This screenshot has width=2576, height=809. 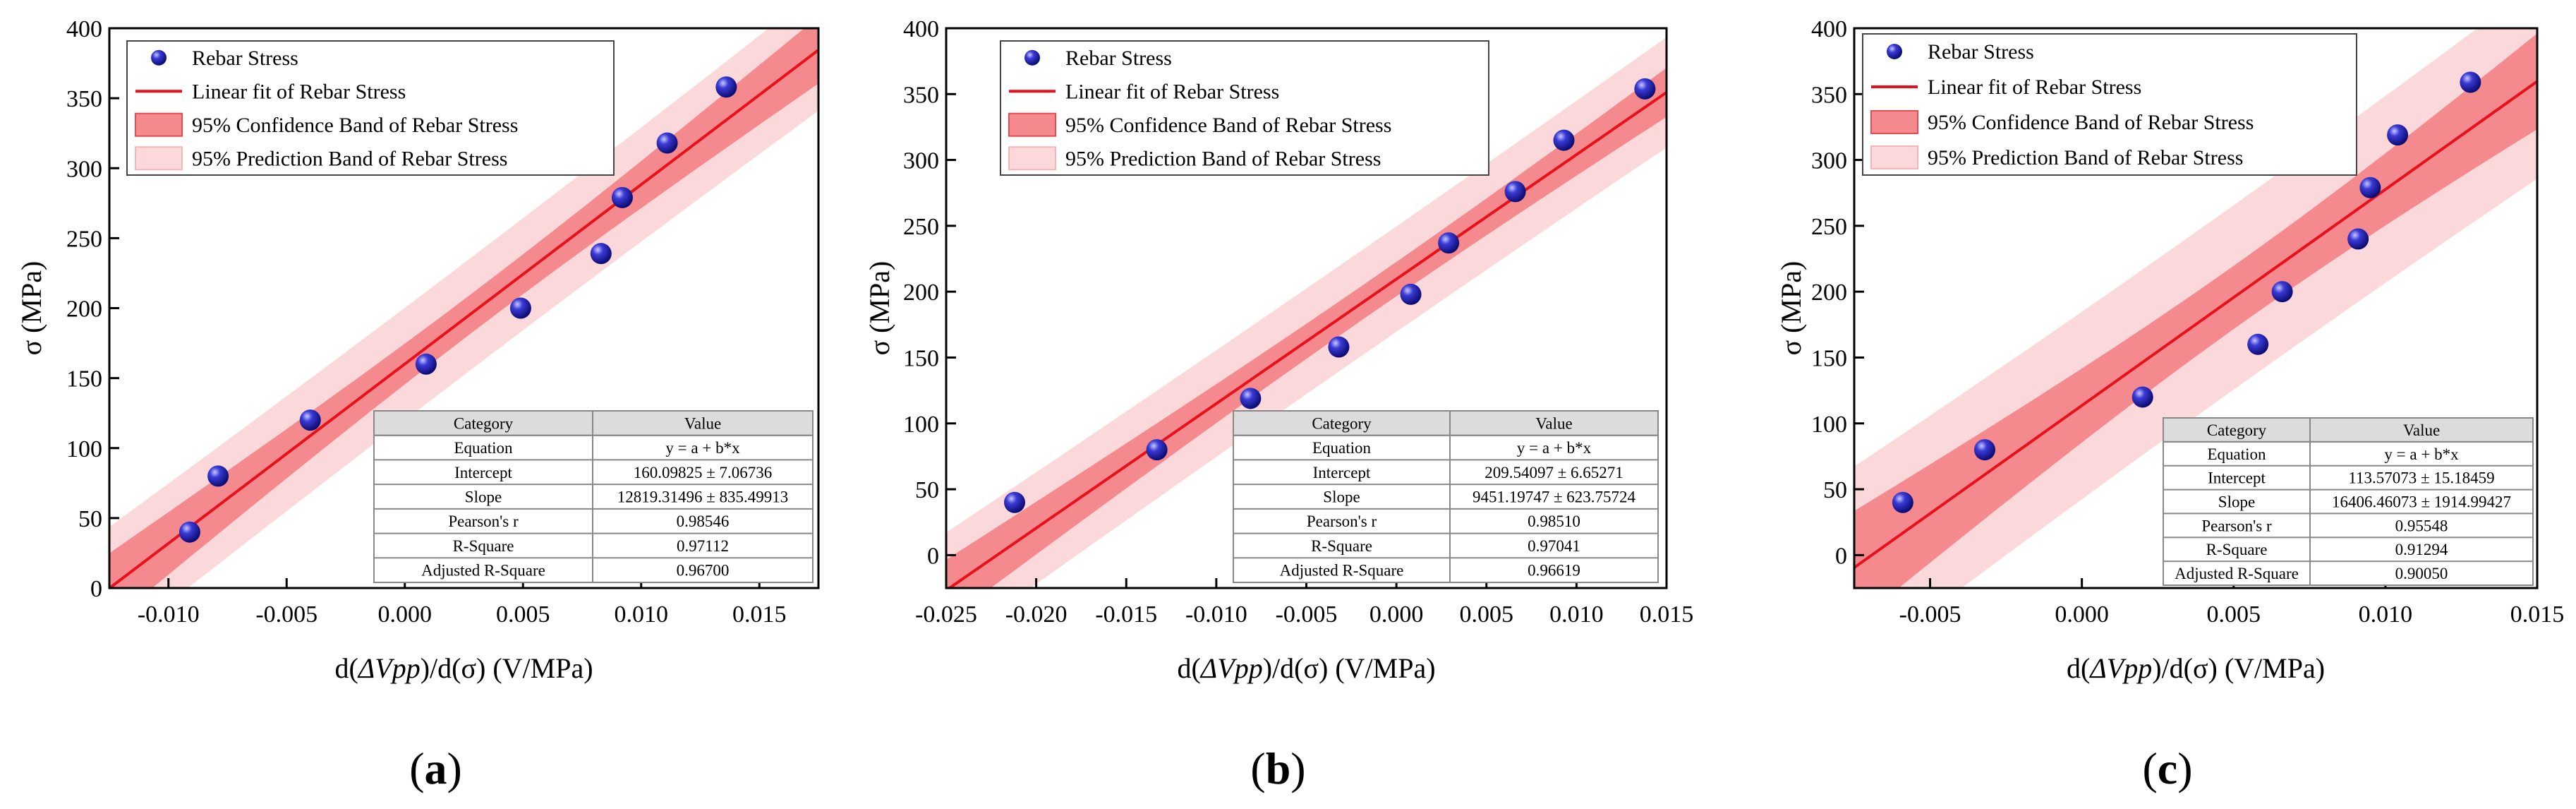 What do you see at coordinates (1930, 614) in the screenshot?
I see `x-tick-label: -0.005` at bounding box center [1930, 614].